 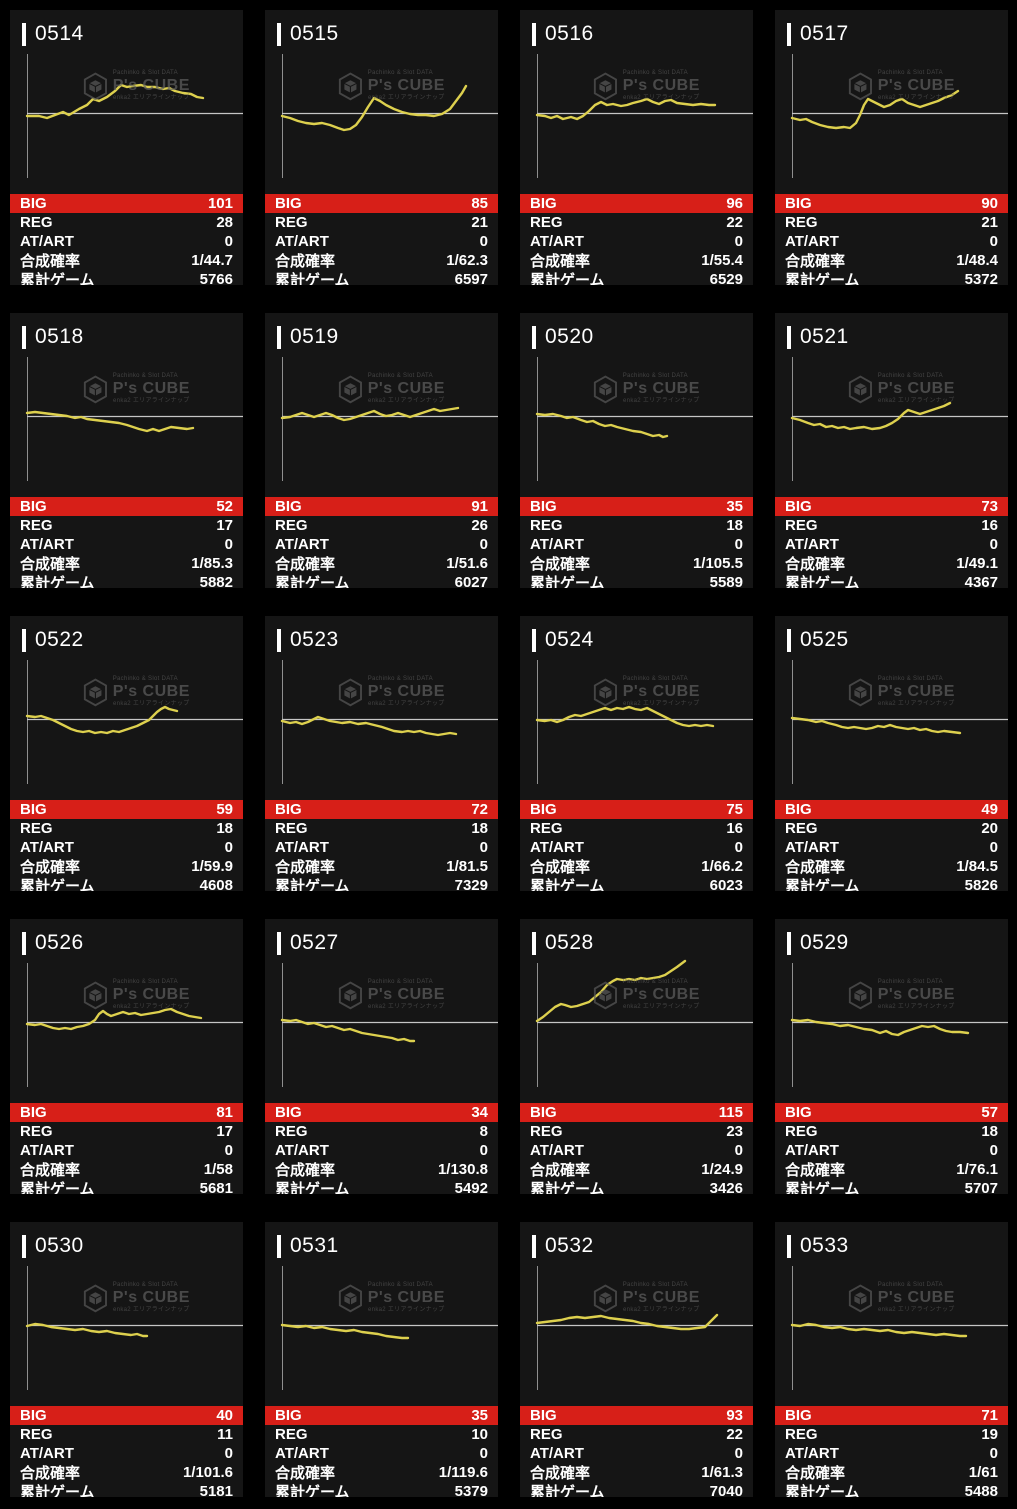 What do you see at coordinates (381, 1056) in the screenshot?
I see `machine-panel: 0527 Pachinko & Slot DATA P's CUBE enka2` at bounding box center [381, 1056].